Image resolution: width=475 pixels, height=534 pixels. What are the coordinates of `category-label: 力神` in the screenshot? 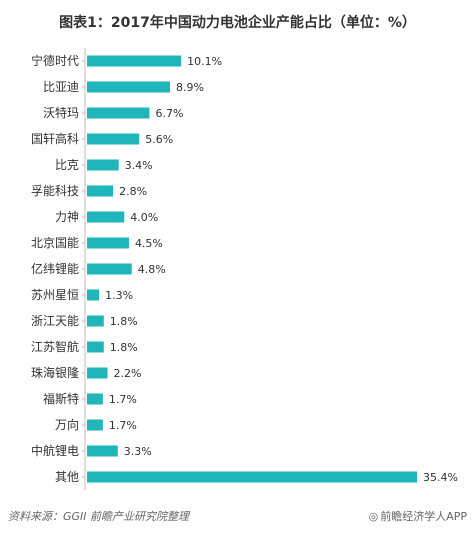 It's located at (67, 217).